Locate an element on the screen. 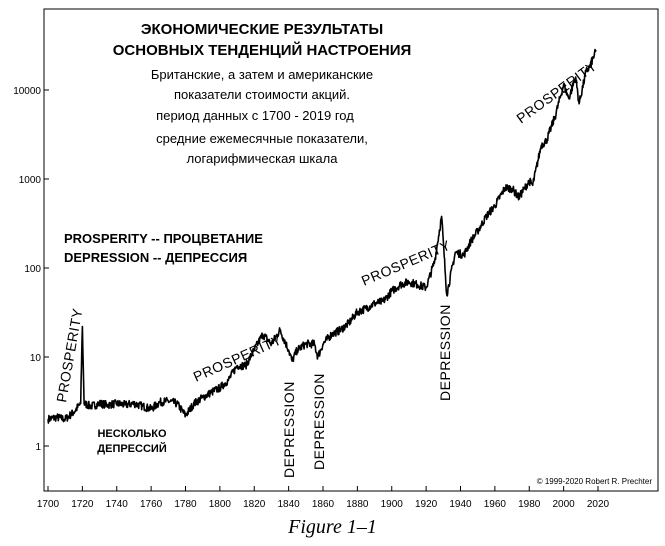 Image resolution: width=665 pixels, height=546 pixels. x-tick-label: 1700 is located at coordinates (48, 504).